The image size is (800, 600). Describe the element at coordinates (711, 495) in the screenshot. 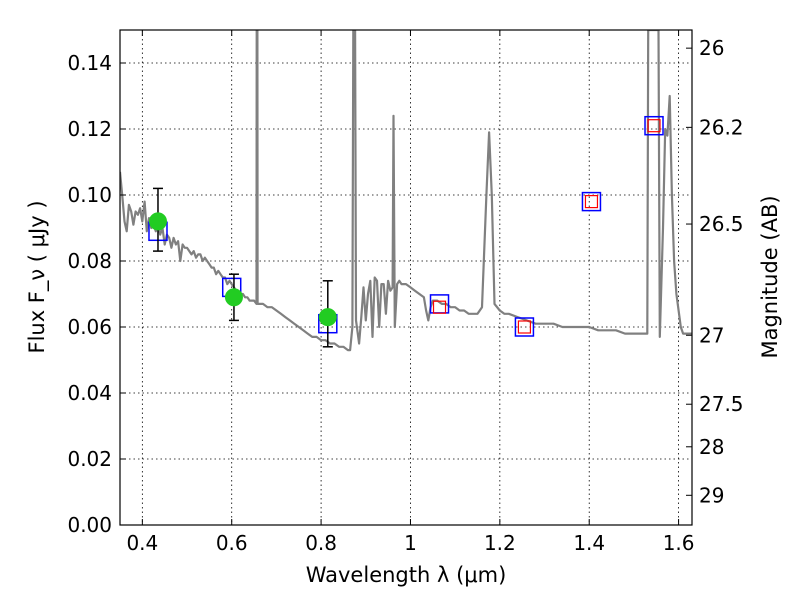

I see `y2-tick-label: 29` at that location.